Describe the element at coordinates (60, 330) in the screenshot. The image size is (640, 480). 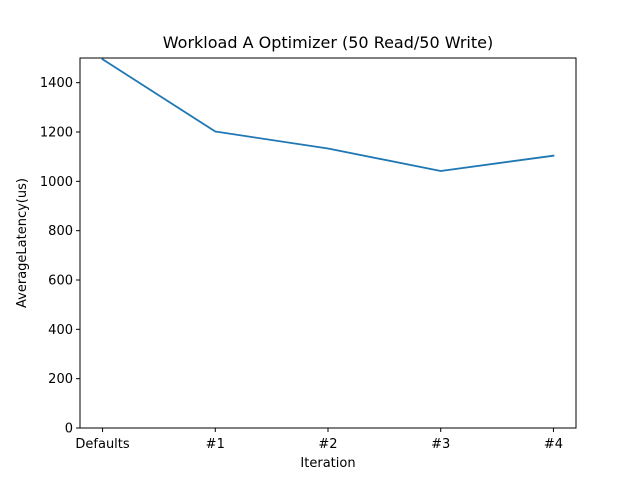
I see `y-tick-label: 400` at that location.